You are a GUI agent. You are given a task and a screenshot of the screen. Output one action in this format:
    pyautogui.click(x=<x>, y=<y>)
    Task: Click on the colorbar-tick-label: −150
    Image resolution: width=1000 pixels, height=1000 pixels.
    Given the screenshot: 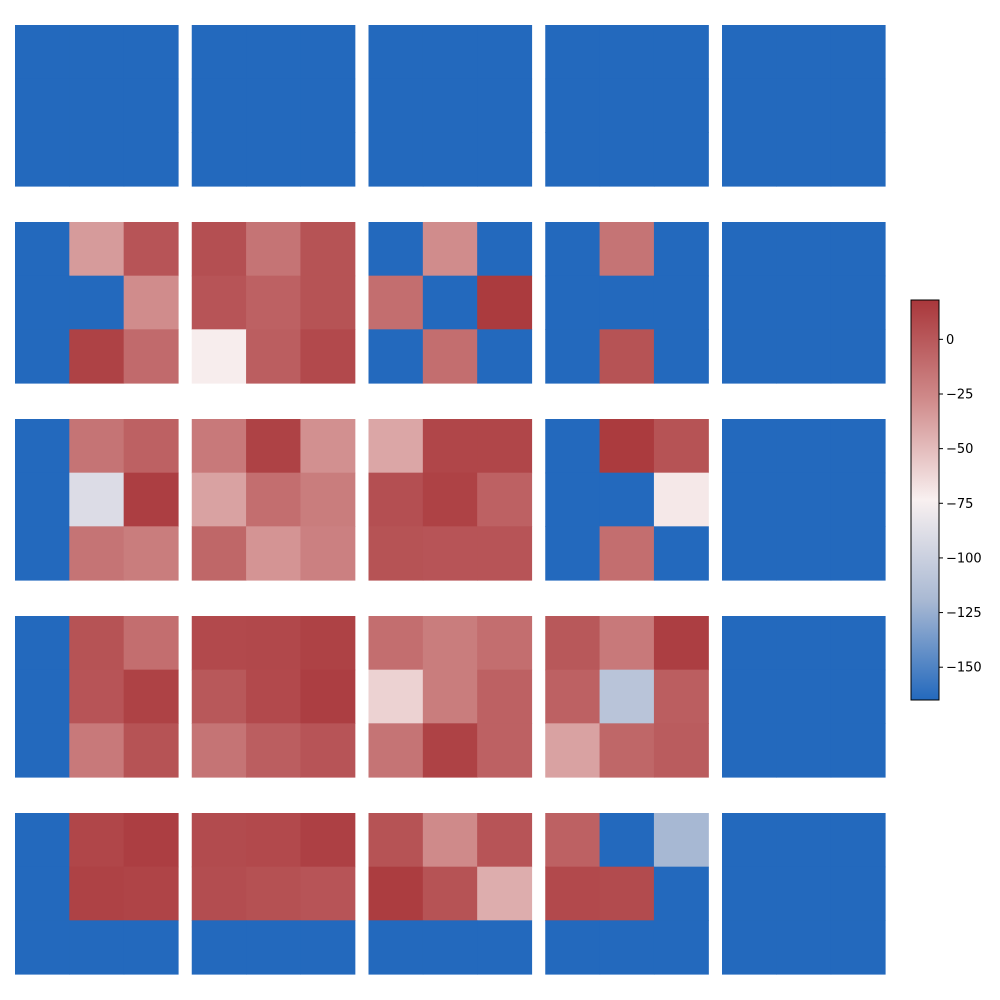 What is the action you would take?
    pyautogui.click(x=964, y=668)
    